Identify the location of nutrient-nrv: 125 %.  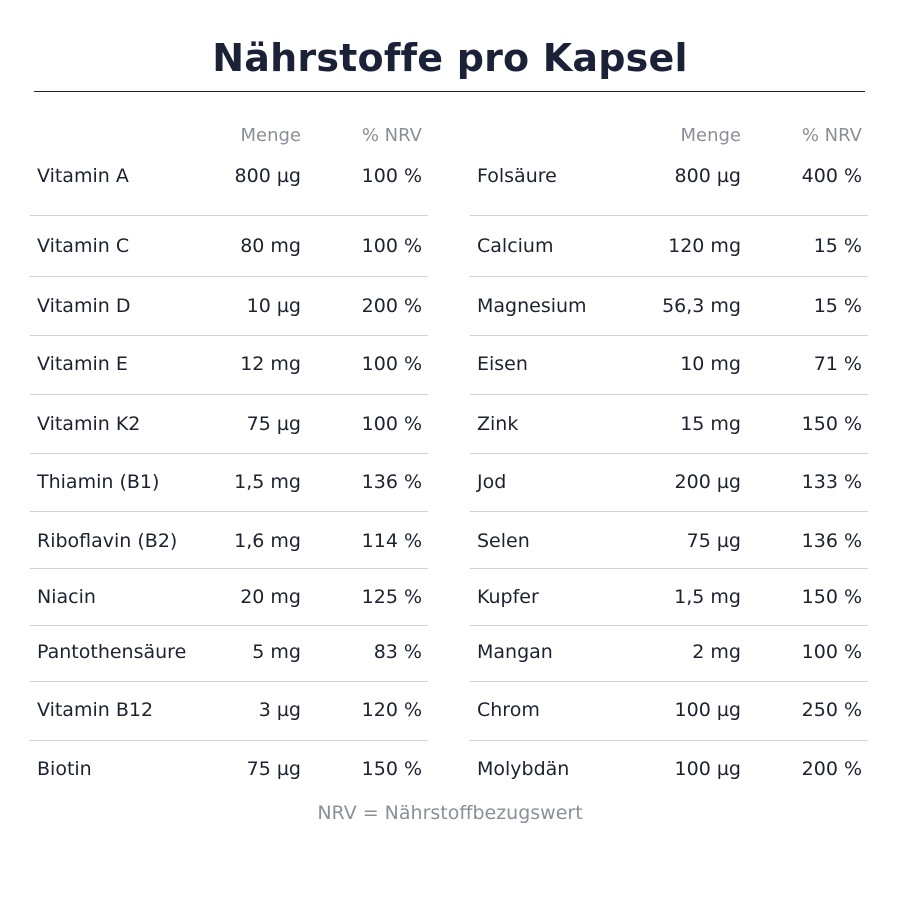
(391, 597).